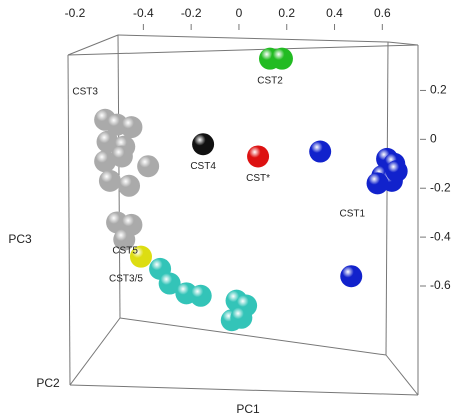  Describe the element at coordinates (48, 383) in the screenshot. I see `z-axis-label: PC2` at that location.